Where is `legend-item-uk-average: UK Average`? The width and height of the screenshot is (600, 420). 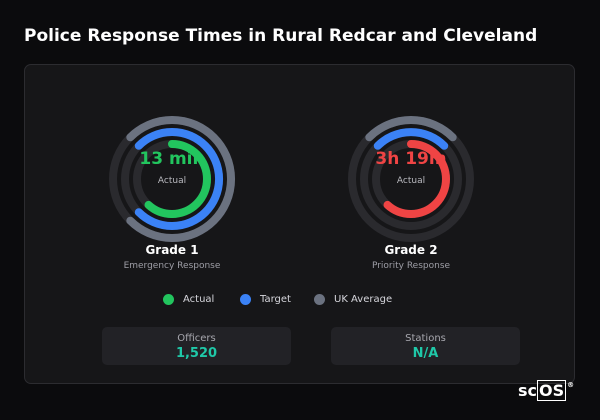
legend-item-uk-average: UK Average is located at coordinates (353, 299).